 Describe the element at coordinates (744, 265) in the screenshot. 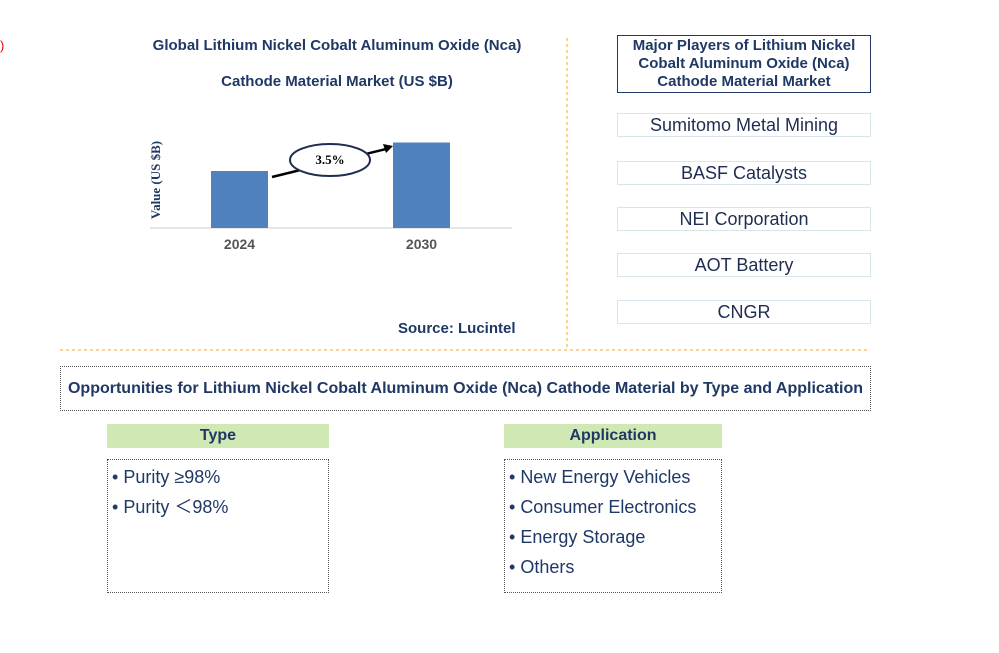

I see `player-item: AOT Battery` at that location.